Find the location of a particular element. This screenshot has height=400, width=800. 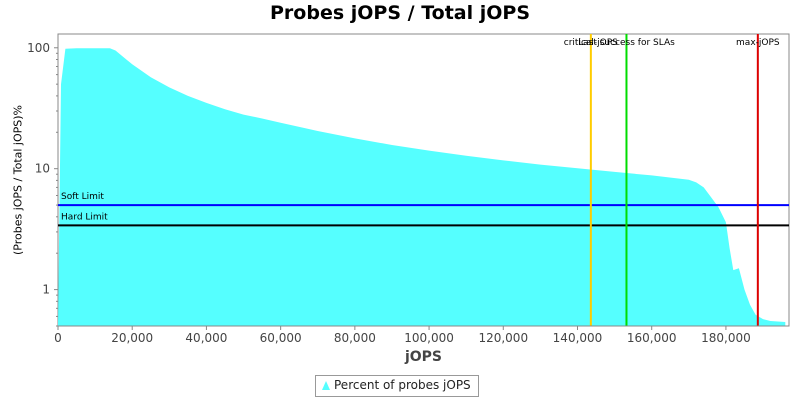

x-tick-label: 140,000 is located at coordinates (578, 338).